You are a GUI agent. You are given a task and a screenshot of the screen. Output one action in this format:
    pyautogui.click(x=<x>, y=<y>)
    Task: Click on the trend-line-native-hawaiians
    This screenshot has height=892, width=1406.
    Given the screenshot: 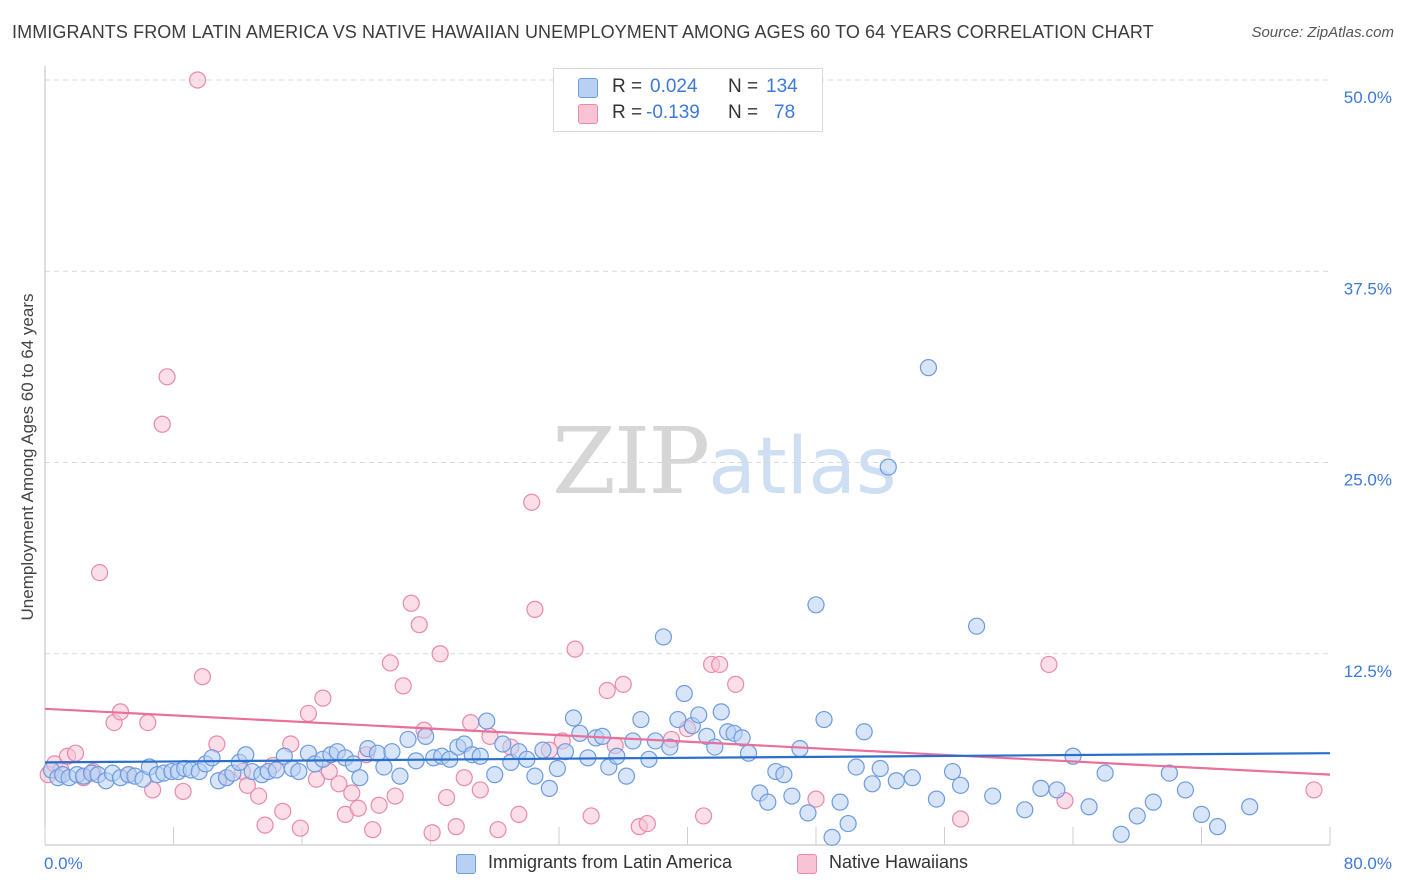 What is the action you would take?
    pyautogui.click(x=687, y=741)
    